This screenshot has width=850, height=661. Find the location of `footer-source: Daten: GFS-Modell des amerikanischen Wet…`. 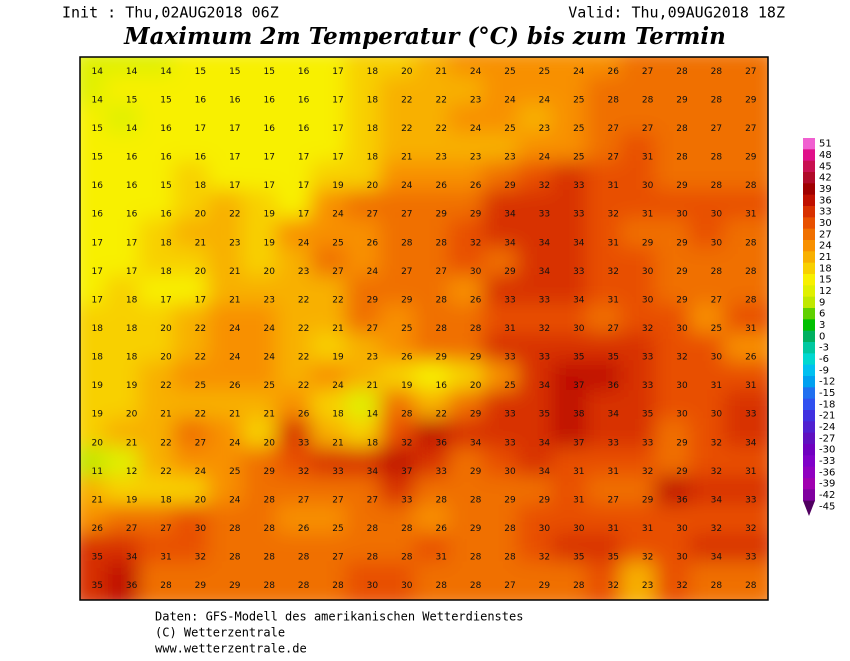

footer-source: Daten: GFS-Modell des amerikanischen Wet… is located at coordinates (339, 617).